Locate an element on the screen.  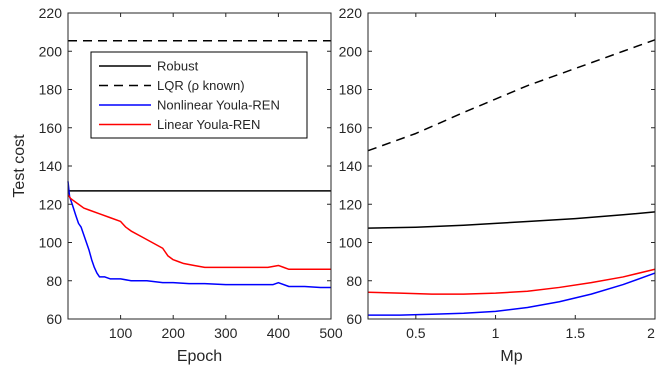
y-tick-label-left-5: 160 is located at coordinates (51, 128).